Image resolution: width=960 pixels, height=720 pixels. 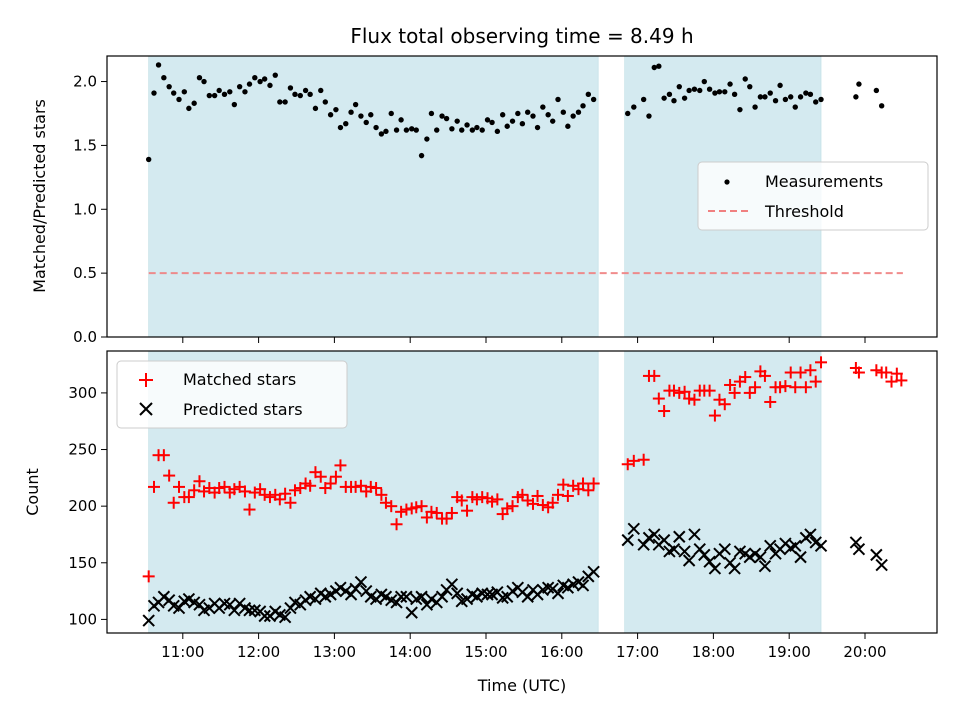 I want to click on legend-predicted-label: Predicted stars, so click(x=243, y=409).